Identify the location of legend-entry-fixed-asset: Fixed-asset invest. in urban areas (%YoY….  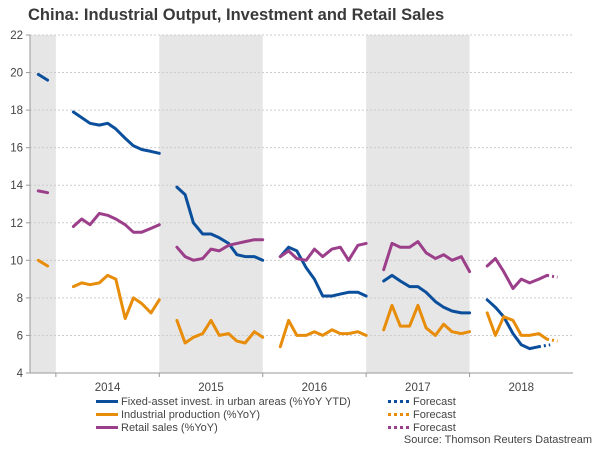
(223, 401).